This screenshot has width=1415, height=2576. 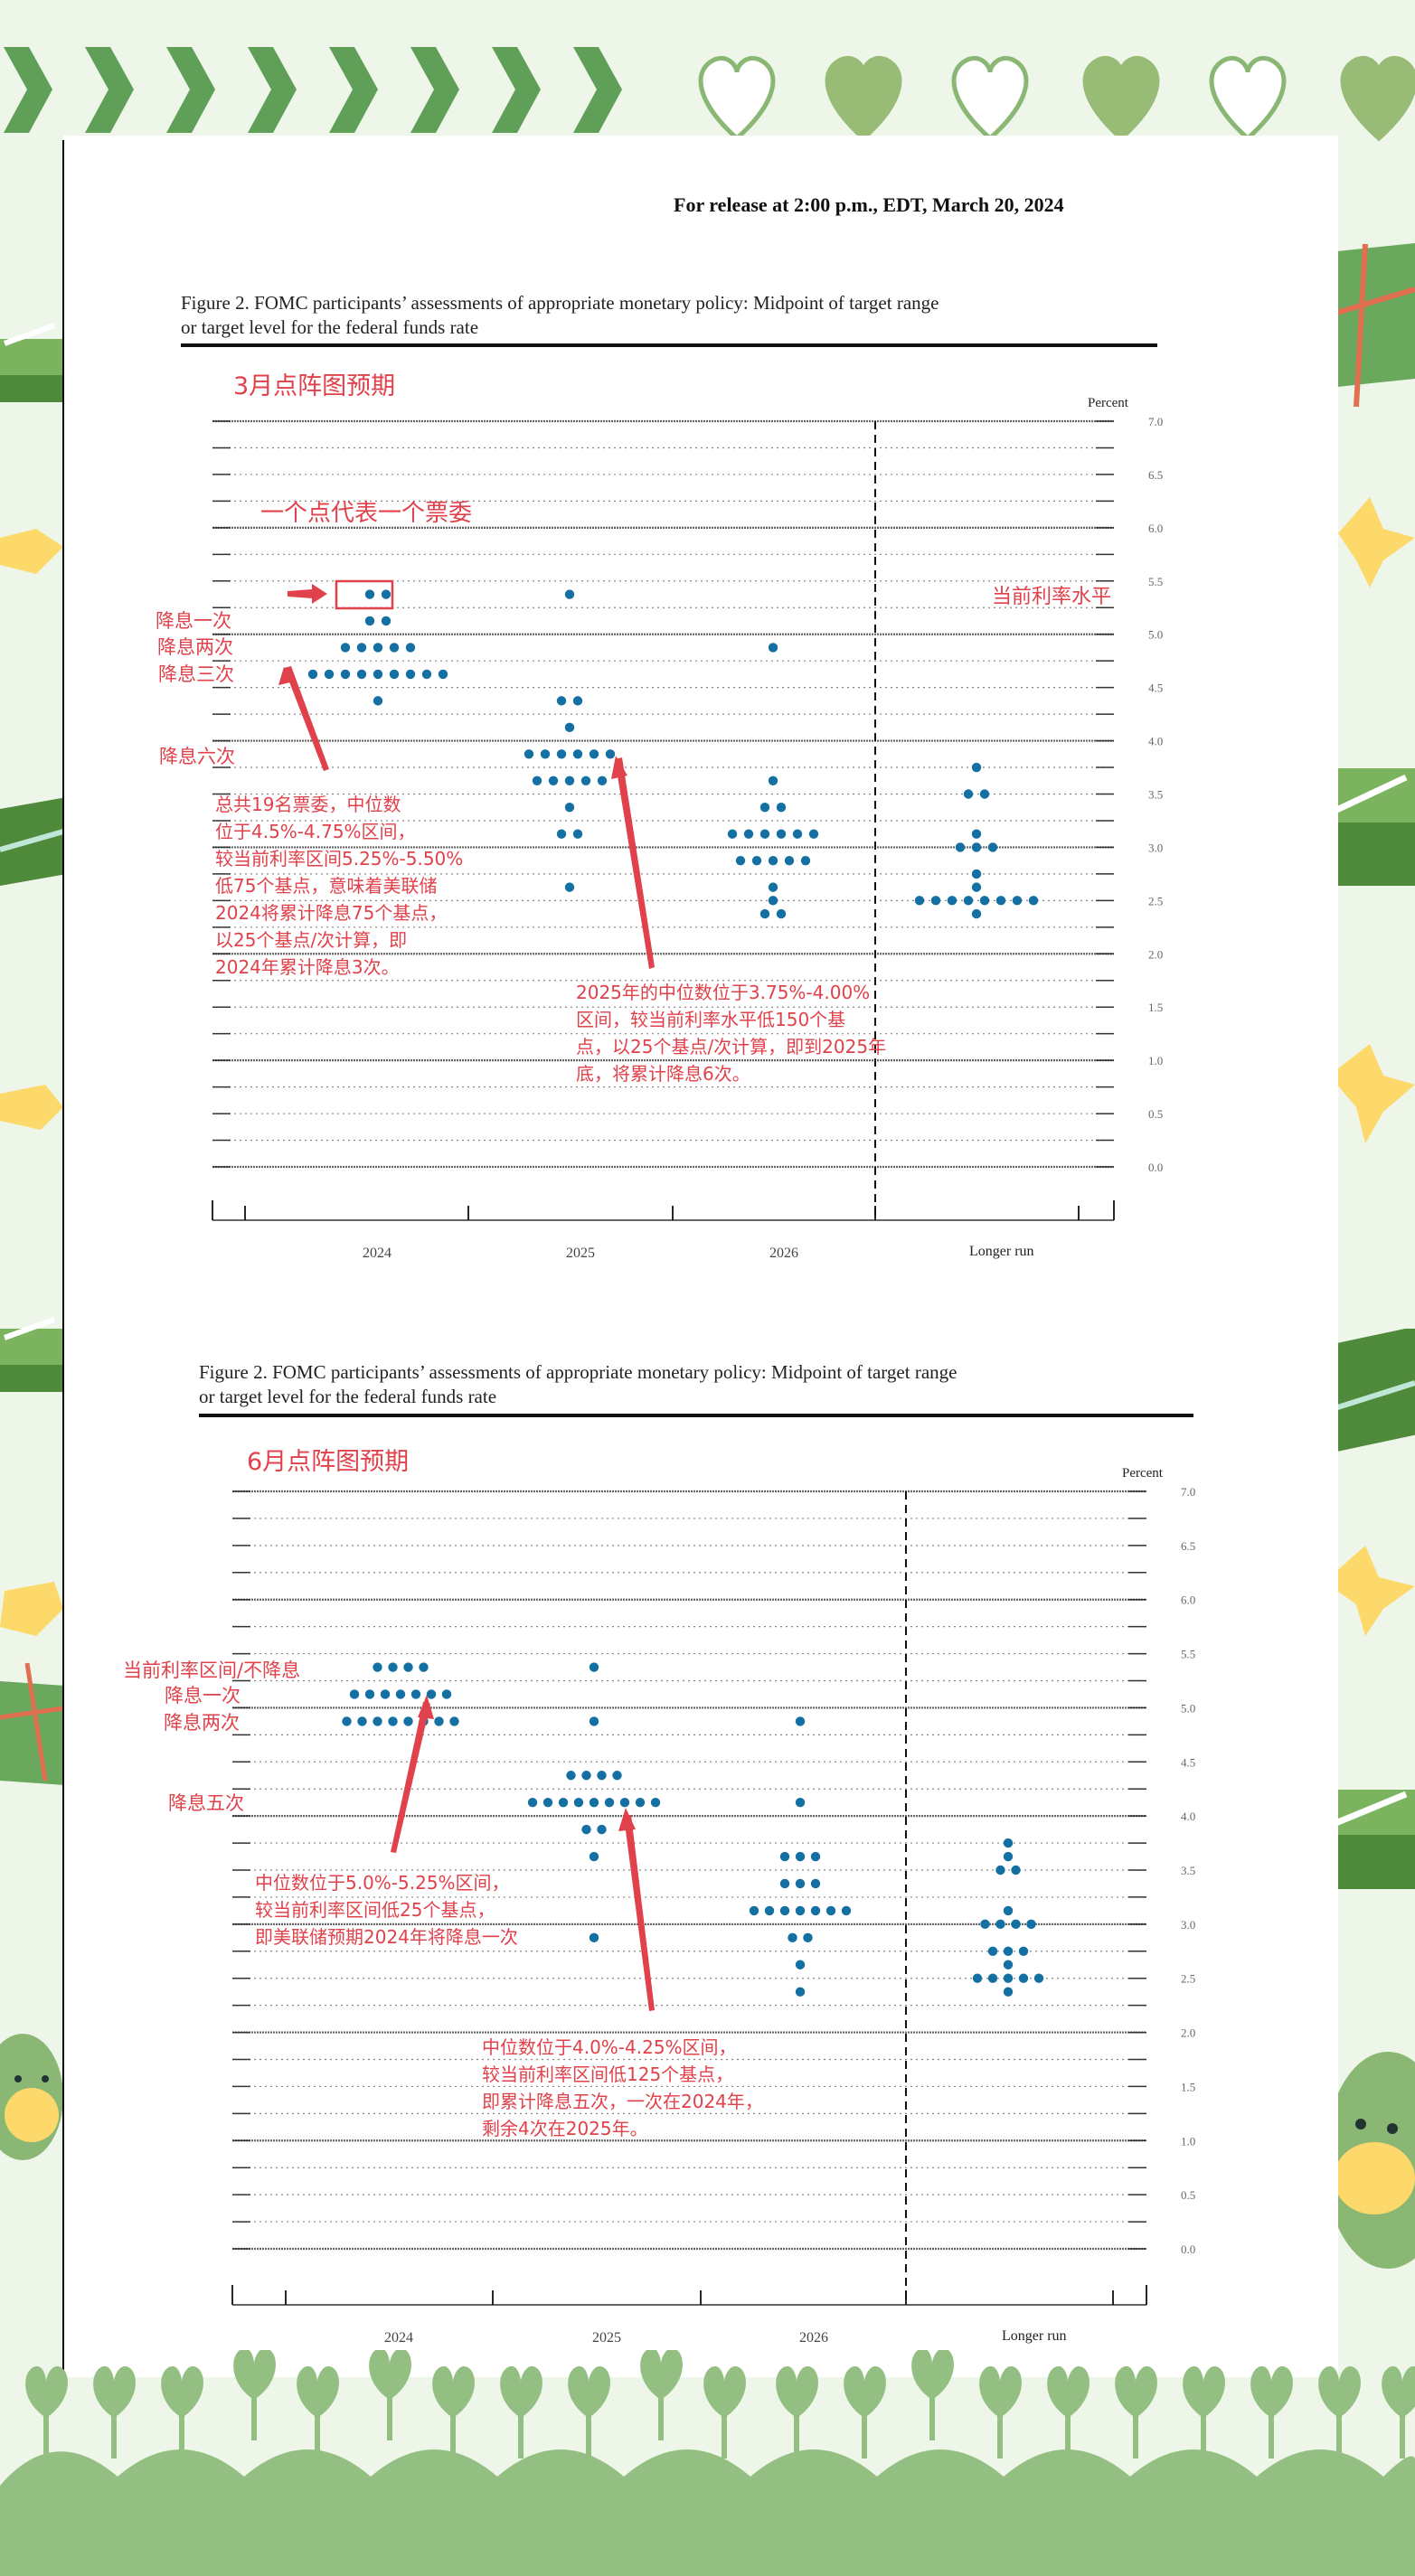 I want to click on side-label: 降息两次, so click(x=195, y=647).